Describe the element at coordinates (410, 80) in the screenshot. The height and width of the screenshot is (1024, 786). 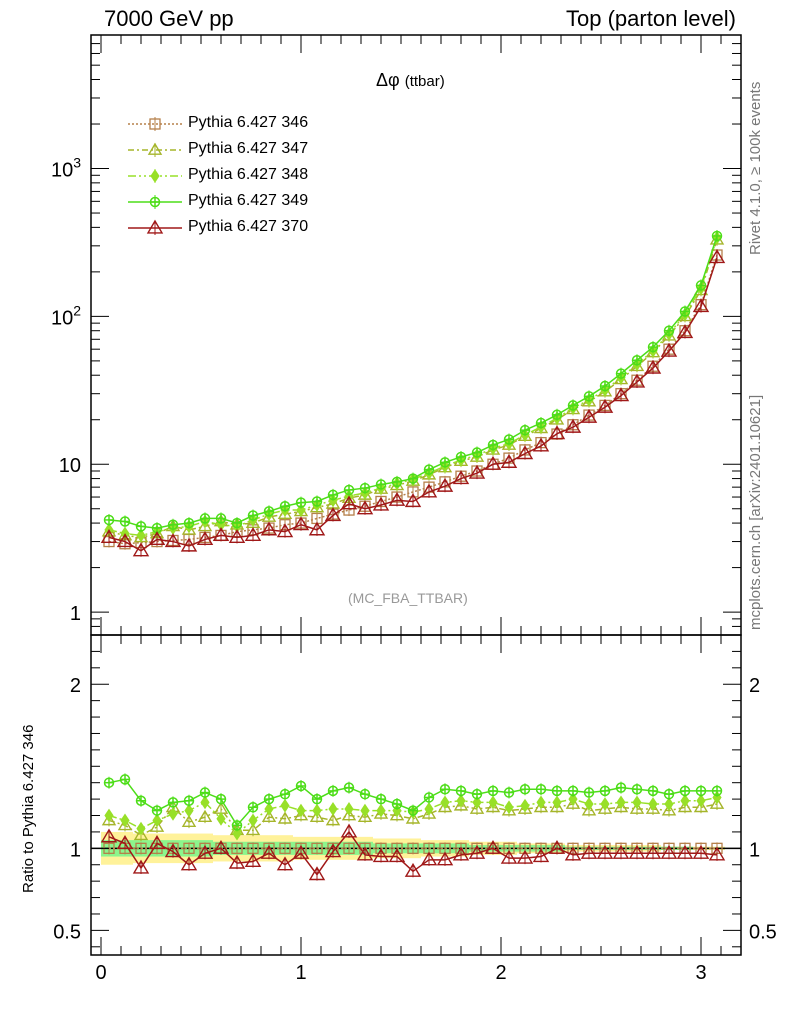
I see `plot-title: Δφ (ttbar)` at that location.